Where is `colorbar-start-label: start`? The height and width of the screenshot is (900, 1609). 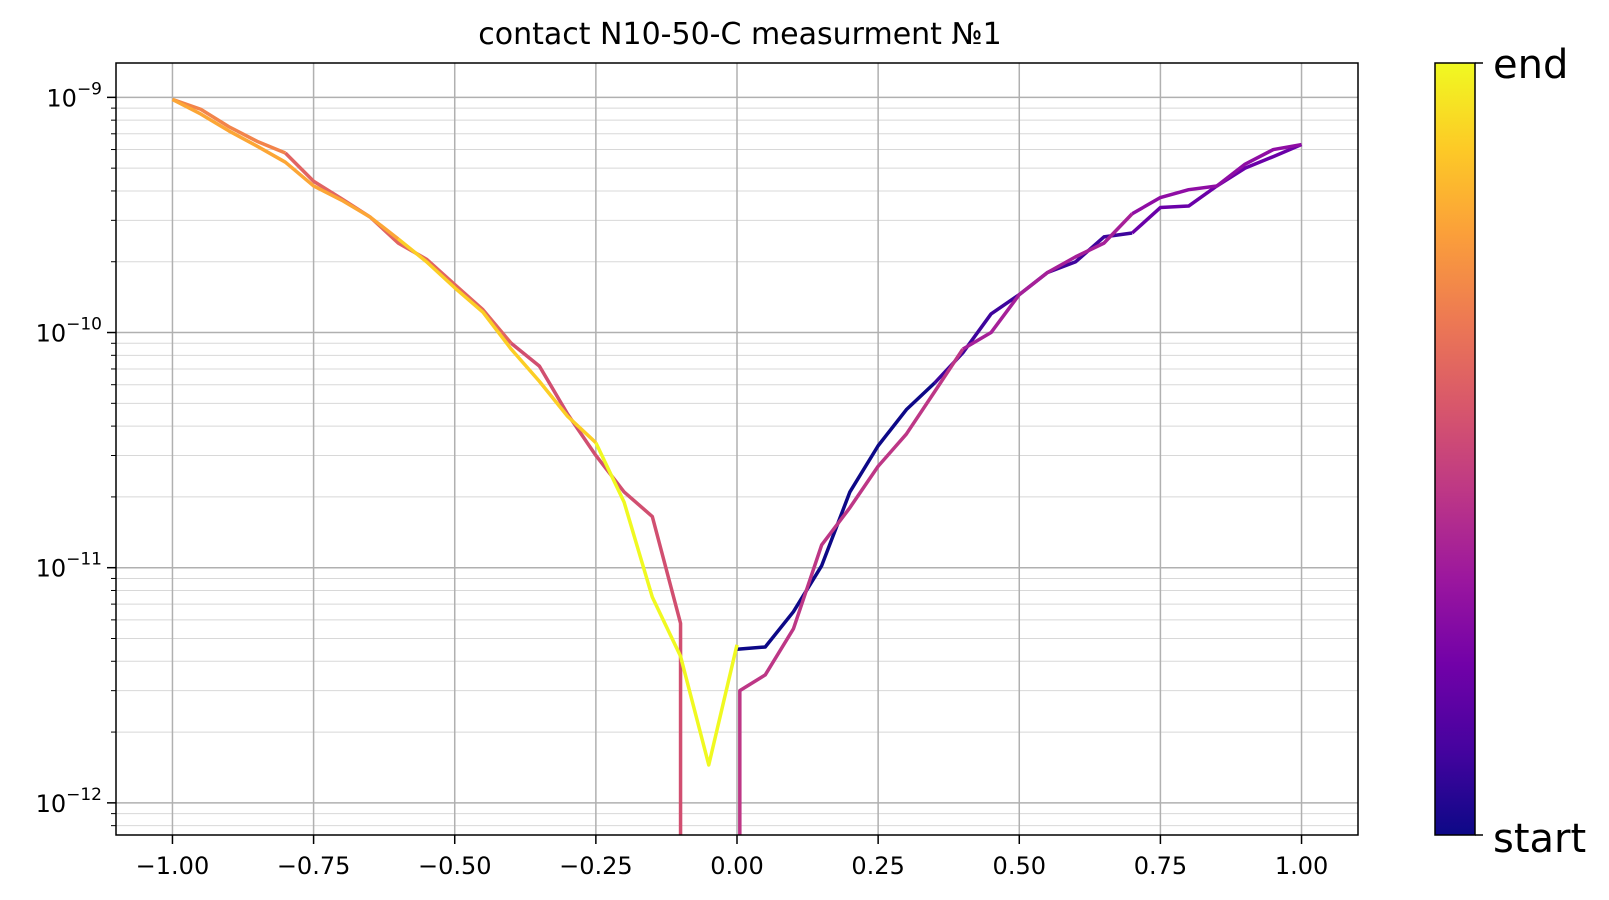 colorbar-start-label: start is located at coordinates (1539, 839).